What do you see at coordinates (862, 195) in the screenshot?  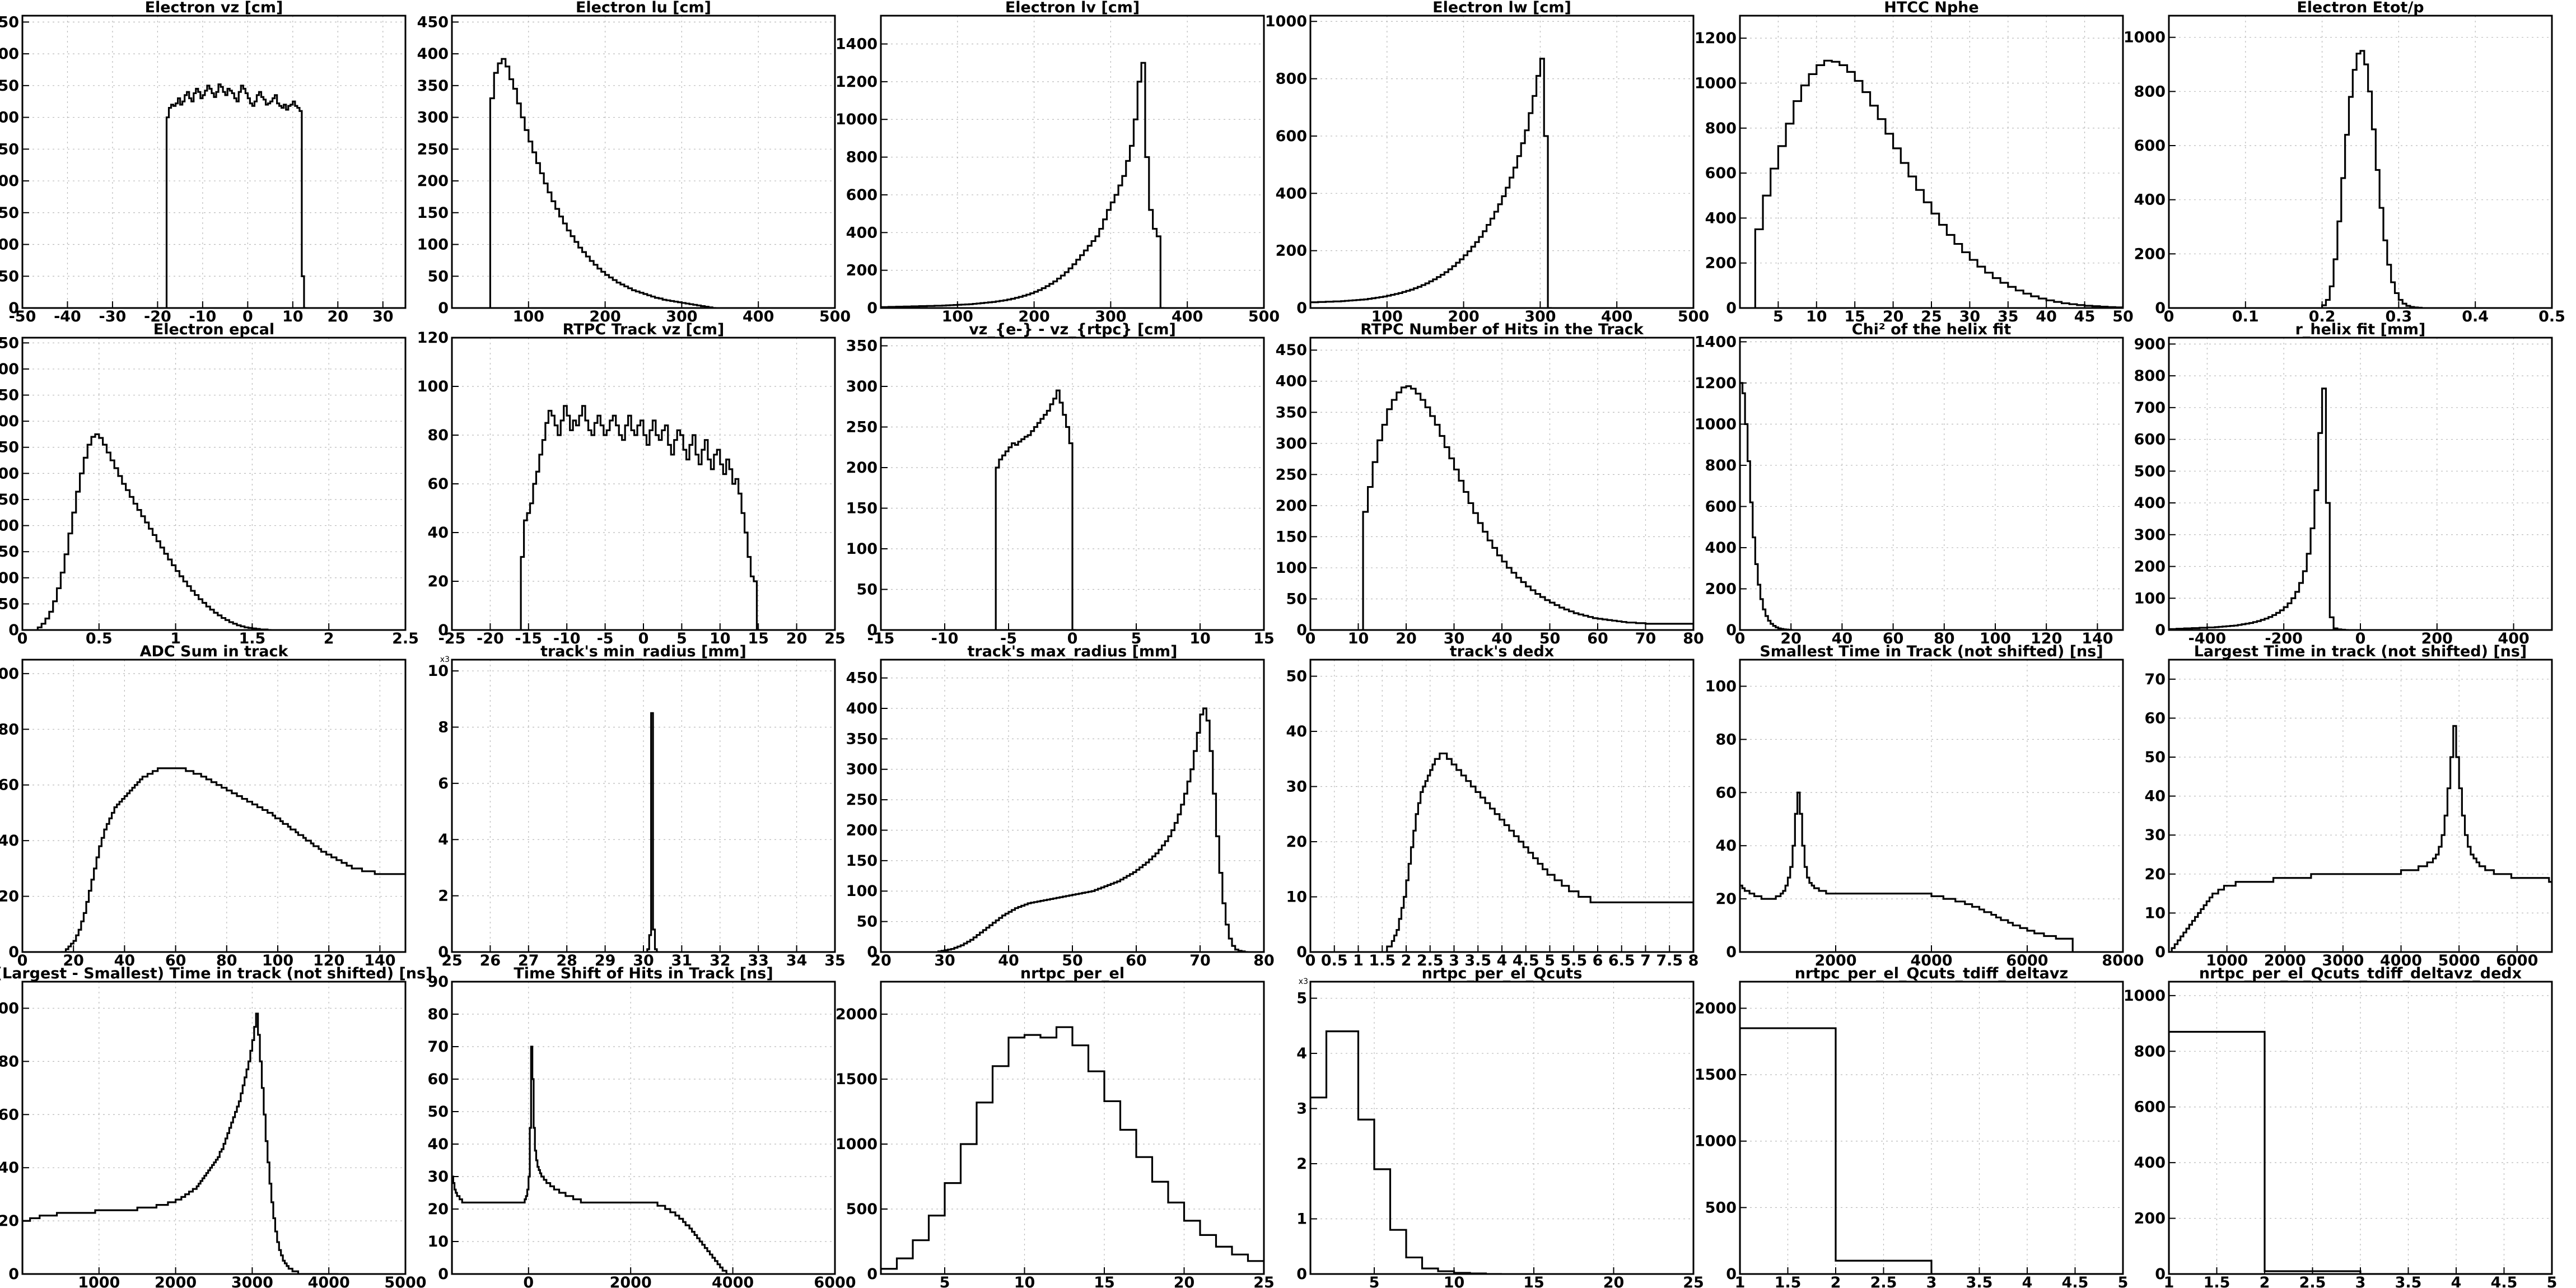 I see `y-tick-label: 600` at bounding box center [862, 195].